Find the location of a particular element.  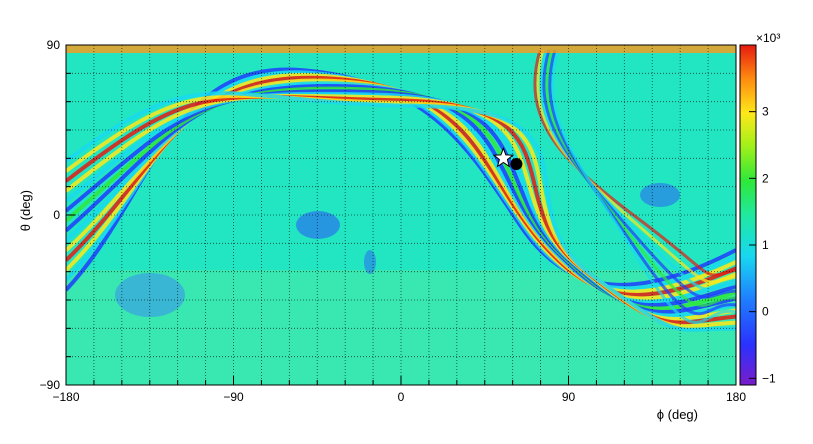

colorbar-ticks: −1 0 1 2 3 is located at coordinates (762, 245).